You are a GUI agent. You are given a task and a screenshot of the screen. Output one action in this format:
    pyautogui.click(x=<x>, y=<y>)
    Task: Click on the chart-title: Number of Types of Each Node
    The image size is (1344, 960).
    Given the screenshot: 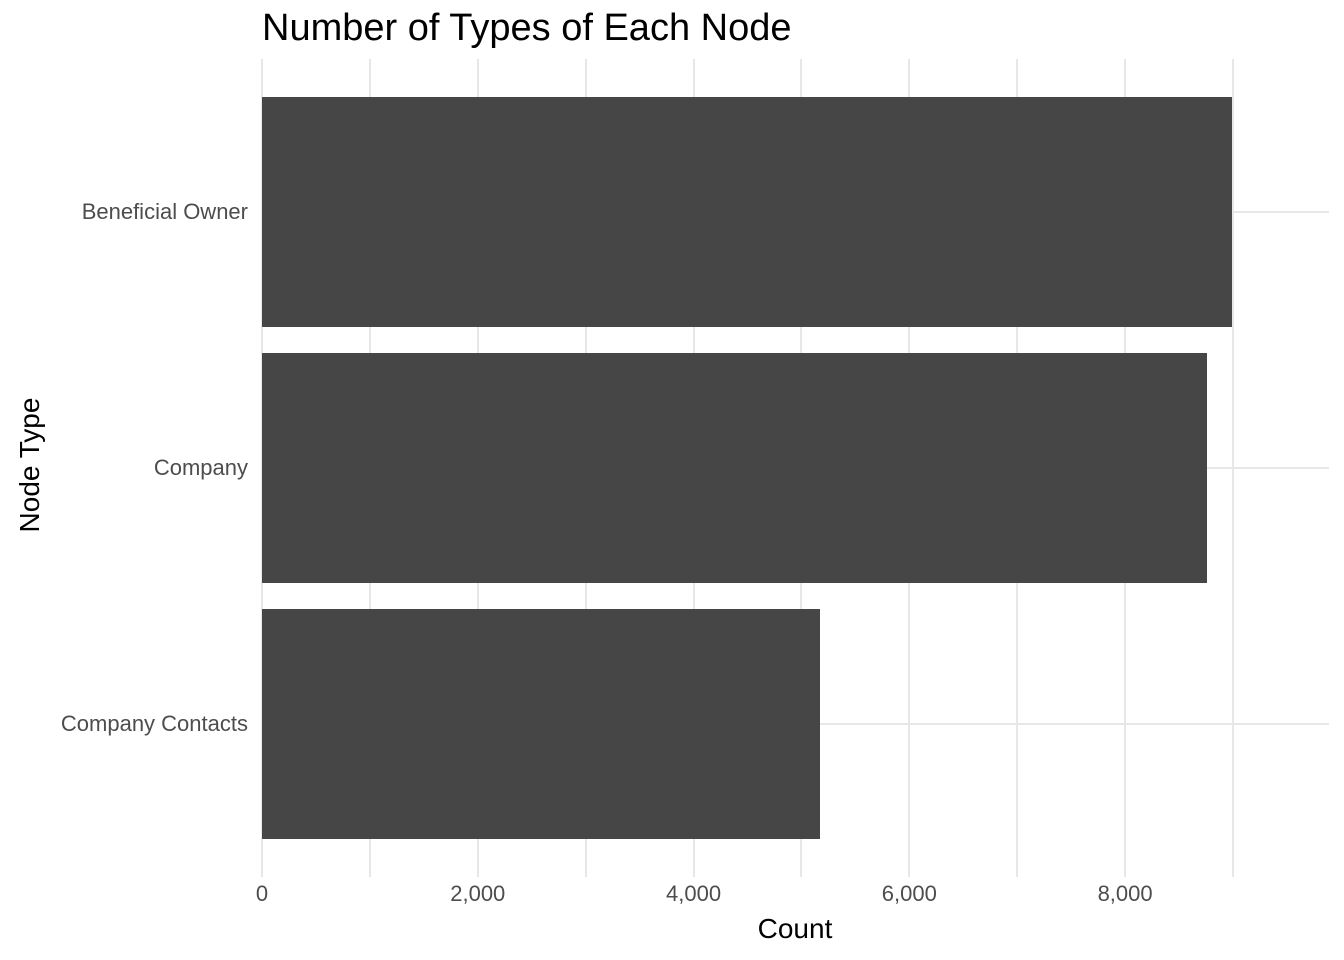 What is the action you would take?
    pyautogui.click(x=527, y=28)
    